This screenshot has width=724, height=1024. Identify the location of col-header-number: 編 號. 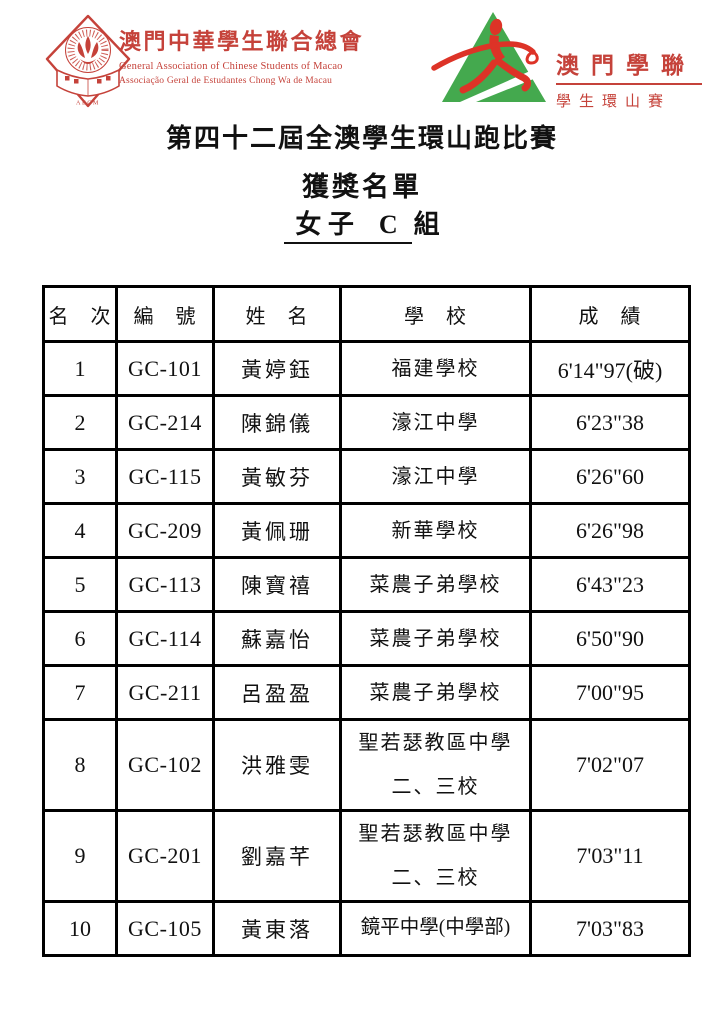
(165, 314).